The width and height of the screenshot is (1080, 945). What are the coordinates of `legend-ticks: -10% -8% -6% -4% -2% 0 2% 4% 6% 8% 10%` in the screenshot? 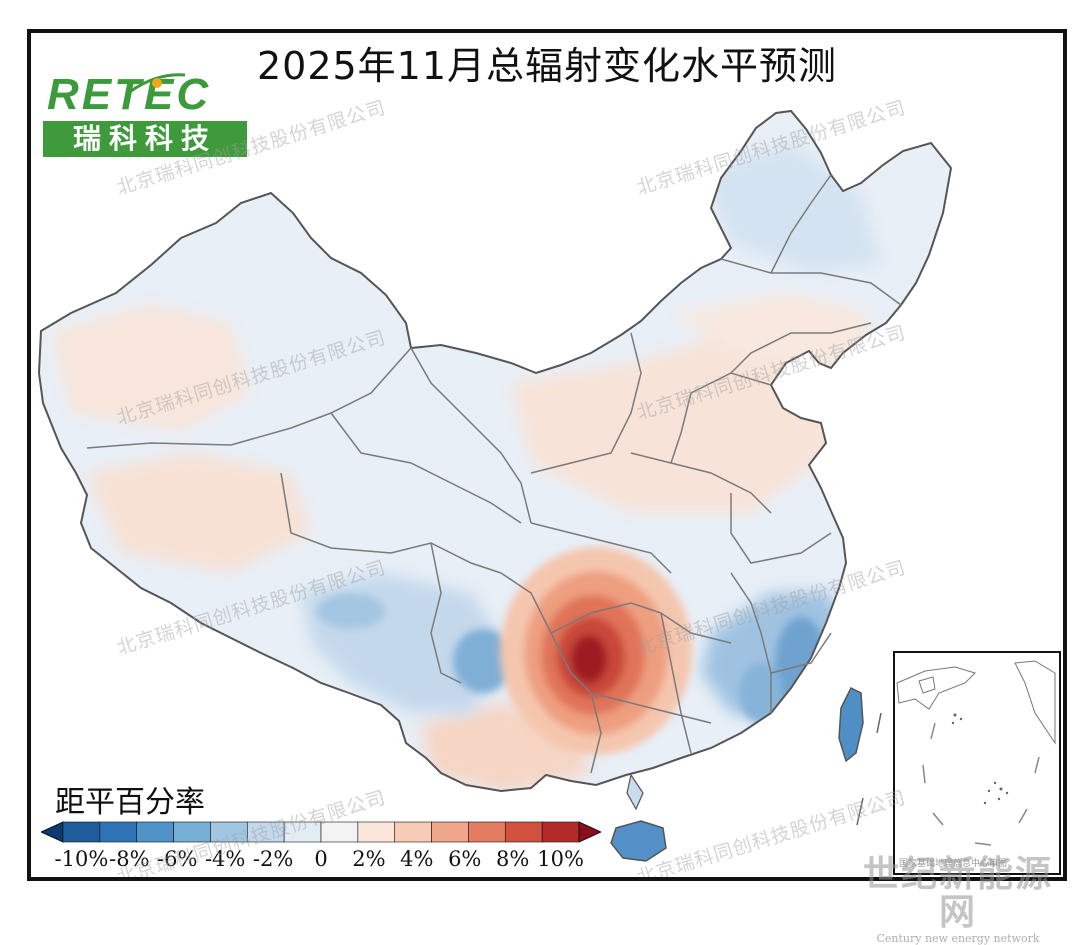 It's located at (321, 860).